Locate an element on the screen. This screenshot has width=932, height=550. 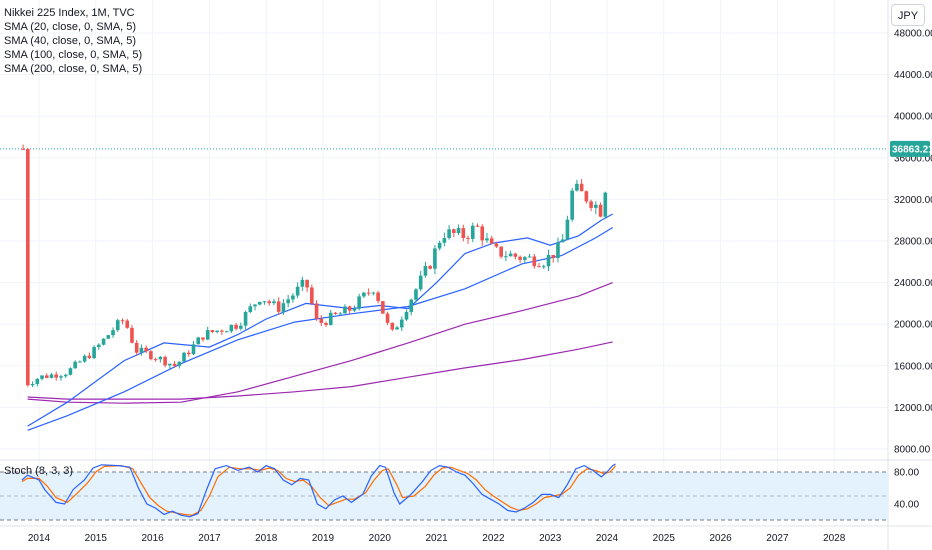
stoch-legend: Stoch (8, 3, 3) is located at coordinates (39, 471).